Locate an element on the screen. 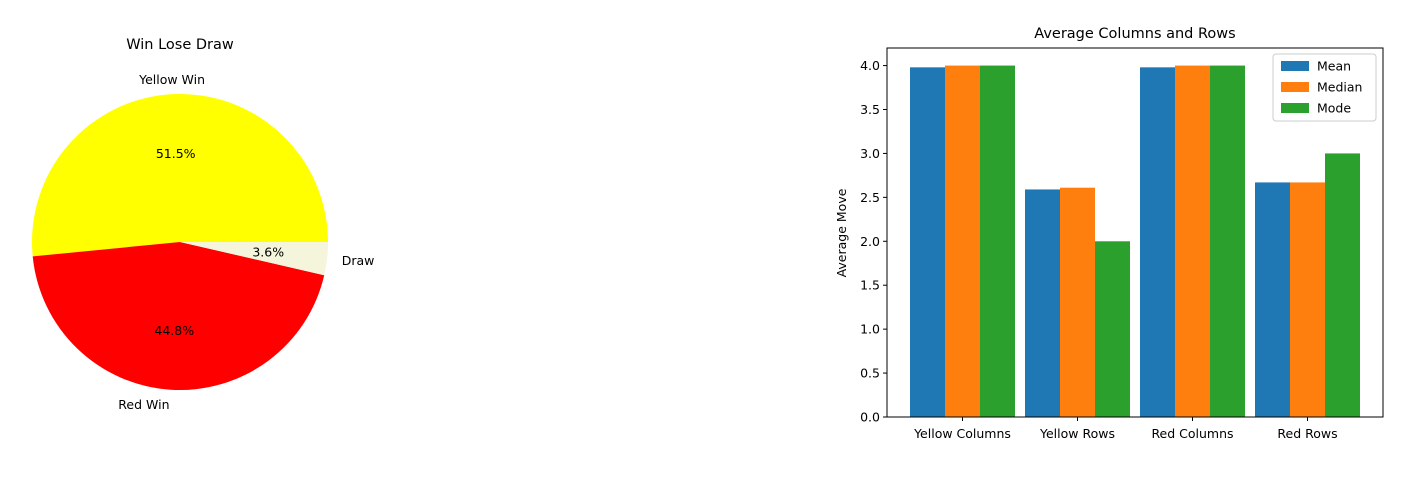  y-tick-label: 3.0 is located at coordinates (870, 153).